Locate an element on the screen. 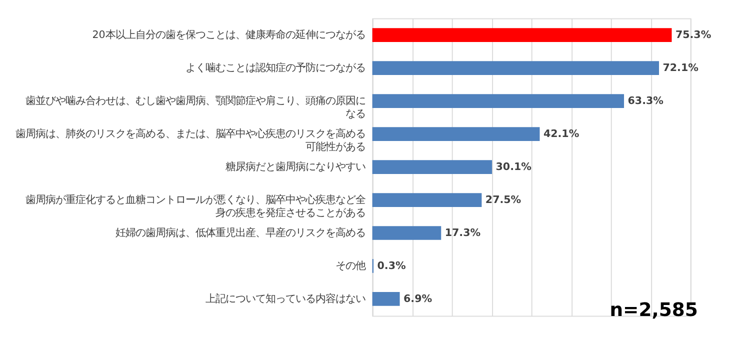 This screenshot has width=740, height=348. annotation: n=2,585 is located at coordinates (654, 310).